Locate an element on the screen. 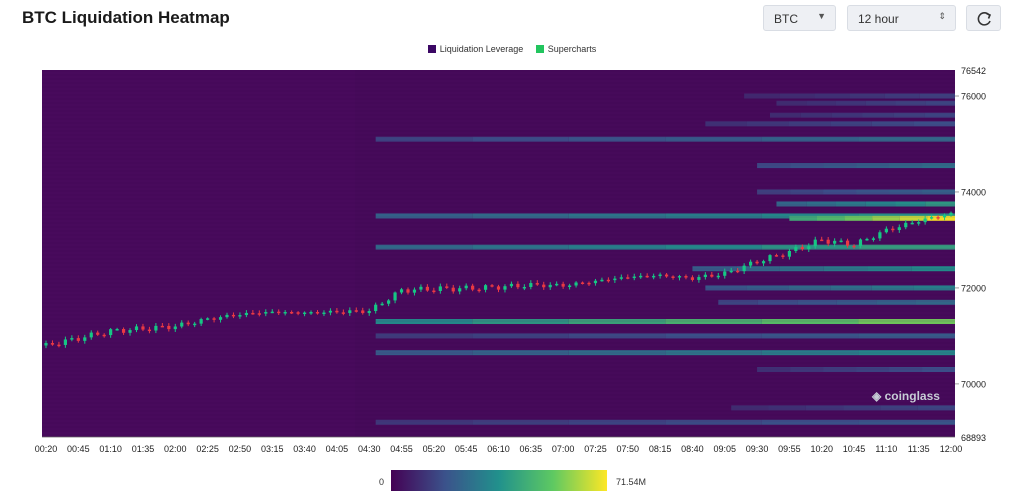 This screenshot has width=1024, height=500. period-select: 12 hour ⇕ is located at coordinates (901, 18).